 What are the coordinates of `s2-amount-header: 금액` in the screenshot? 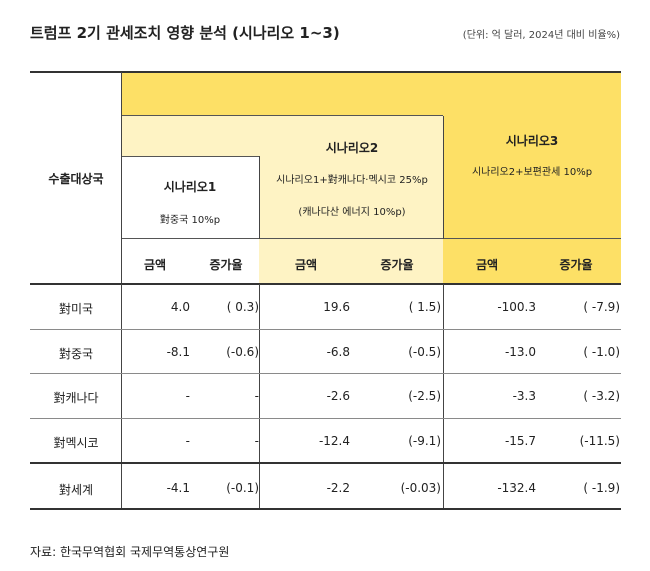 It's located at (306, 265).